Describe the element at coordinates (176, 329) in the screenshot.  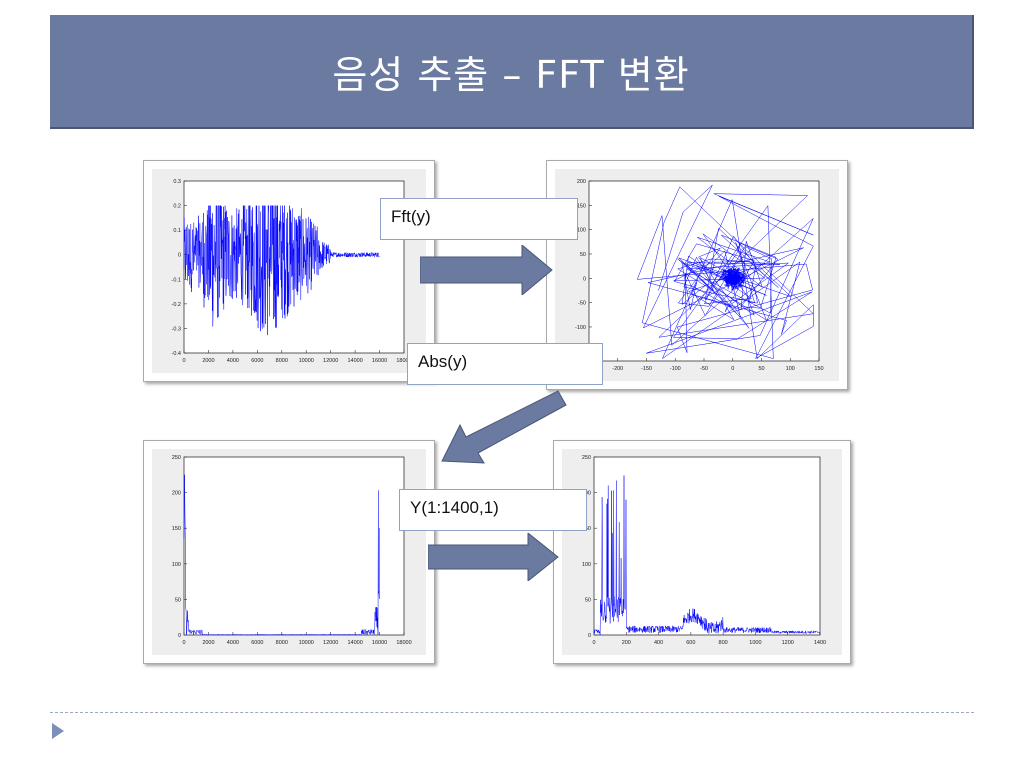
I see `y-tick-label: -0.3` at that location.